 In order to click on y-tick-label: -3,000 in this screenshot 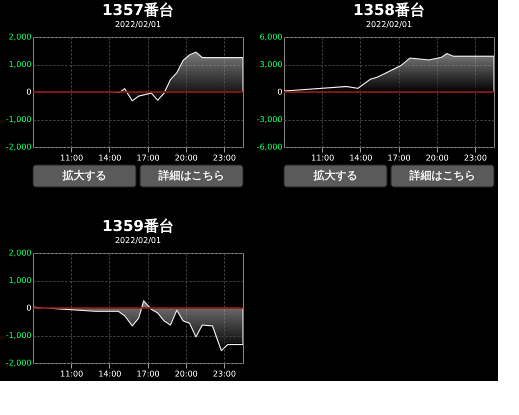, I will do `click(269, 119)`.